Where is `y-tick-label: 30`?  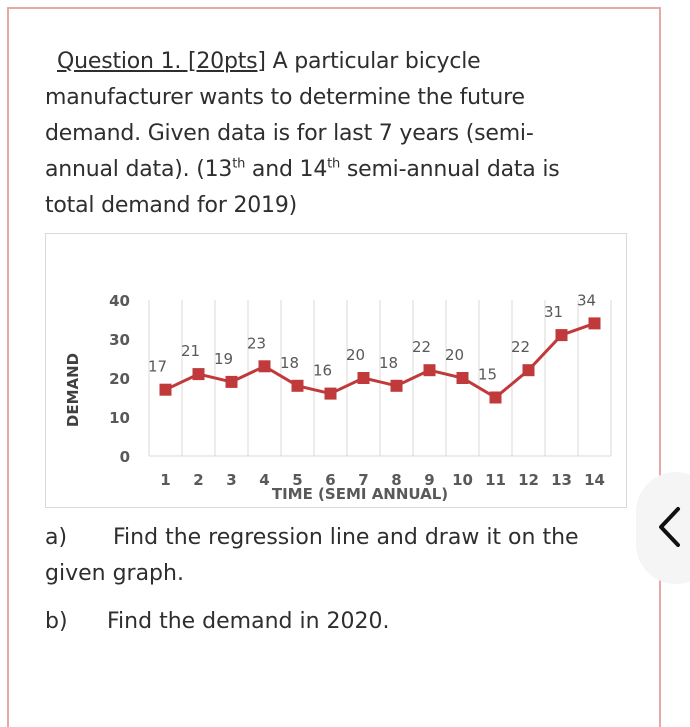
y-tick-label: 30 is located at coordinates (119, 340).